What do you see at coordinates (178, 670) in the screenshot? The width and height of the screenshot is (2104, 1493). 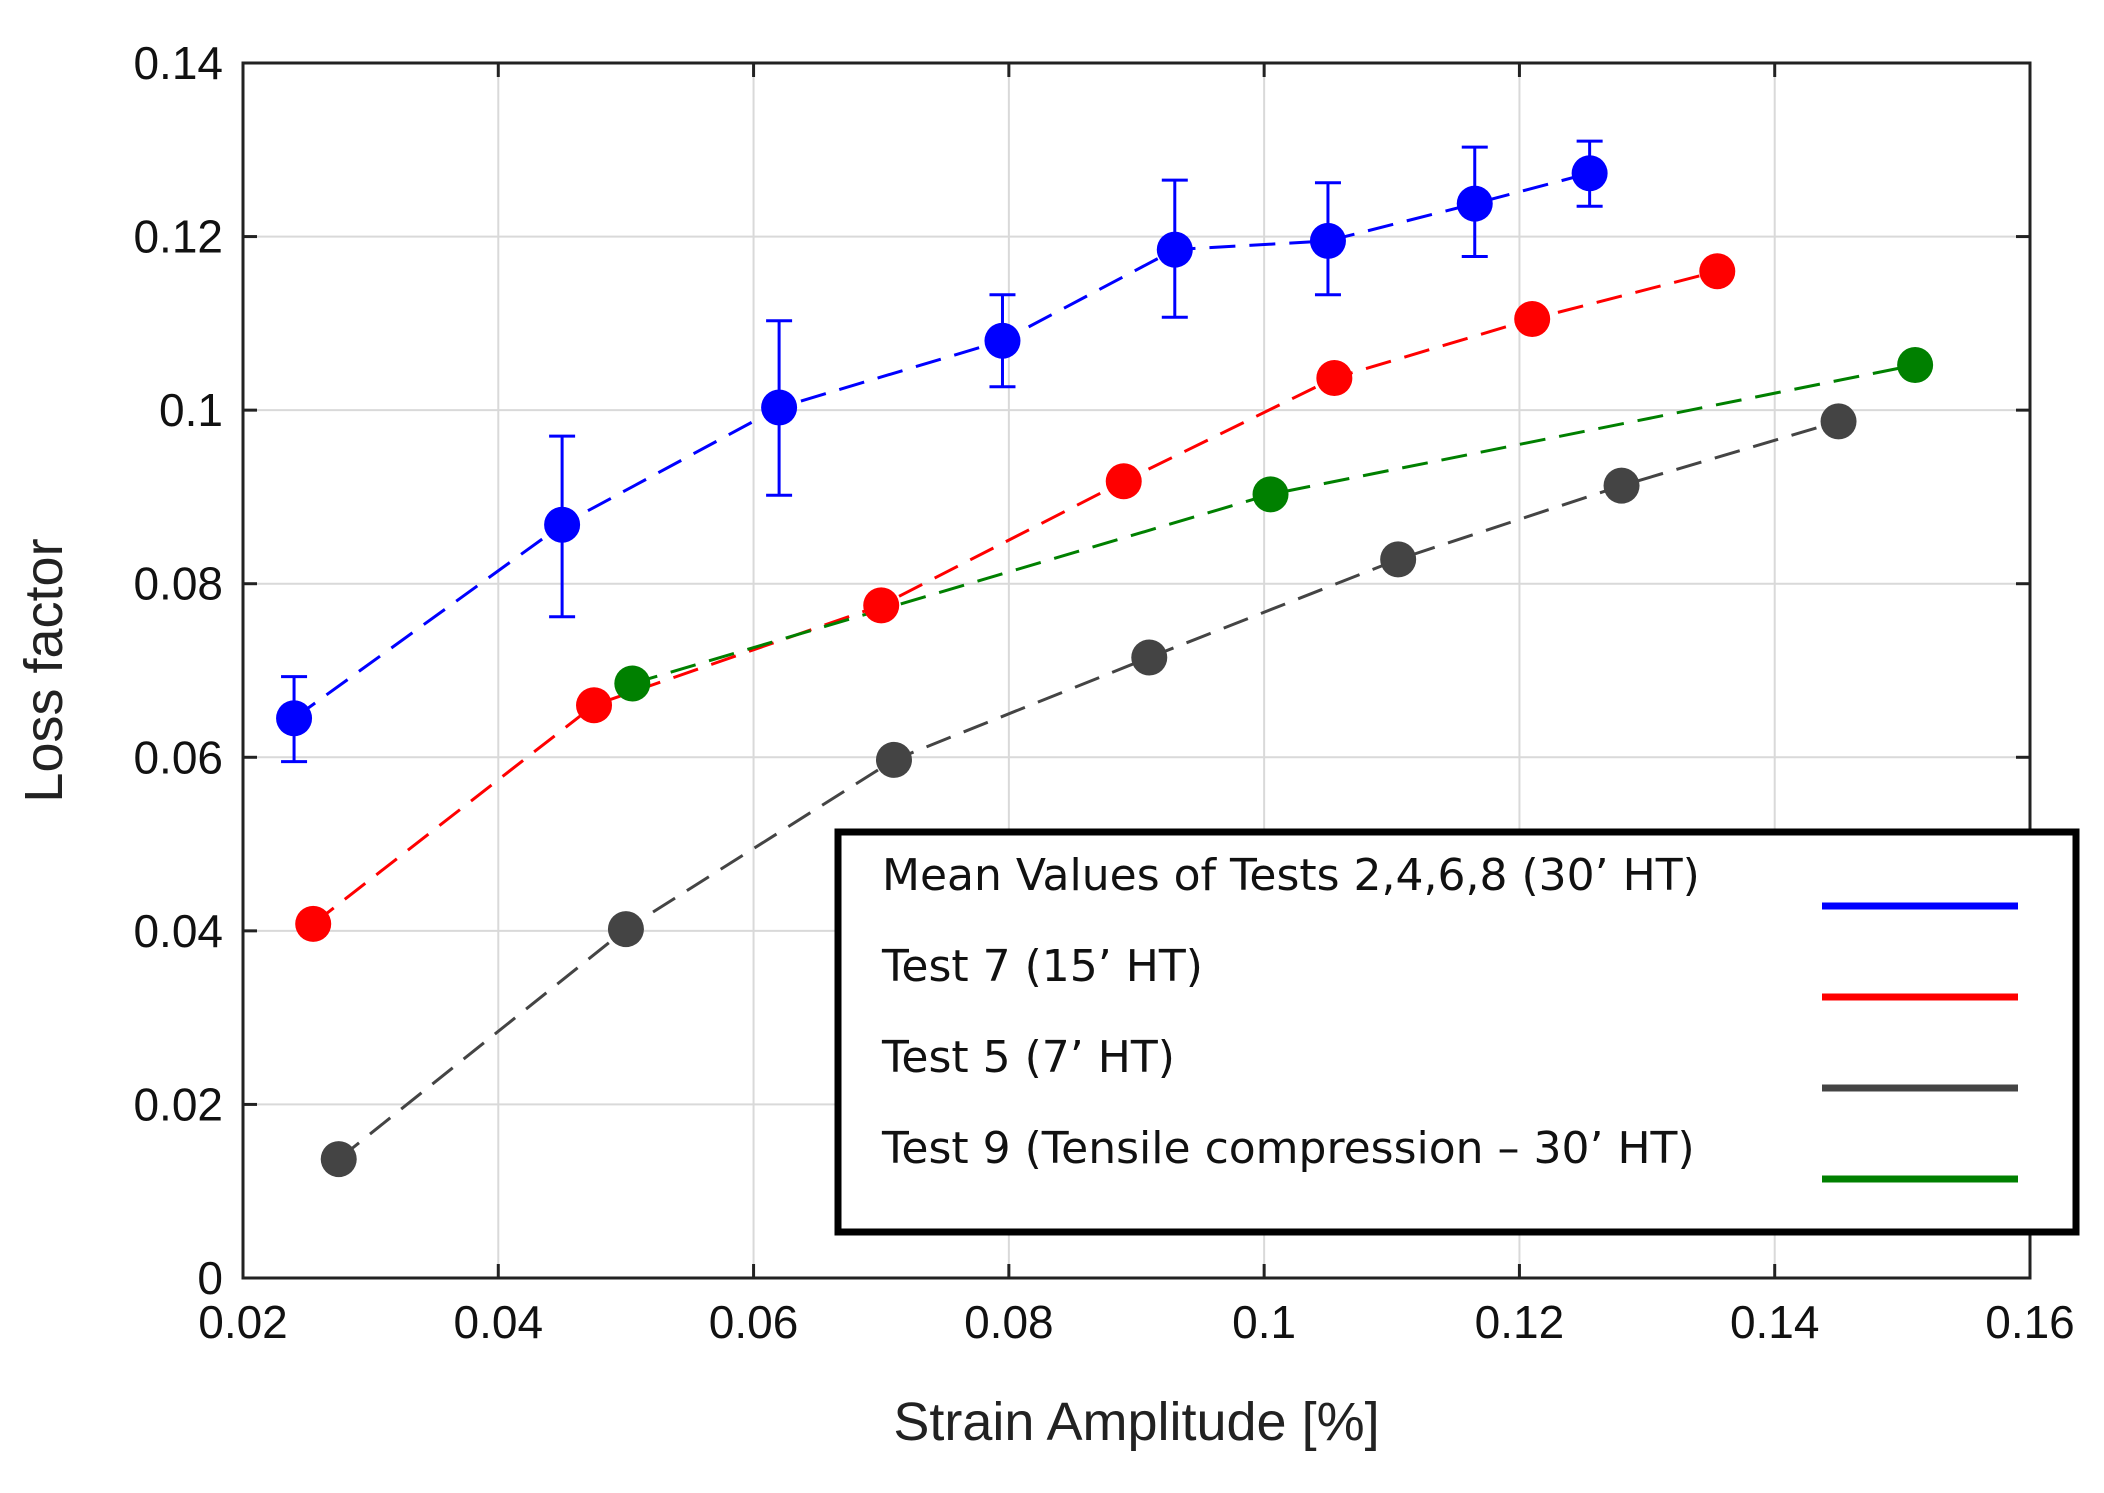 I see `y-tick-labels: 0 0.02 0.04 0.06 0.08 0.1 0.12 0.14` at bounding box center [178, 670].